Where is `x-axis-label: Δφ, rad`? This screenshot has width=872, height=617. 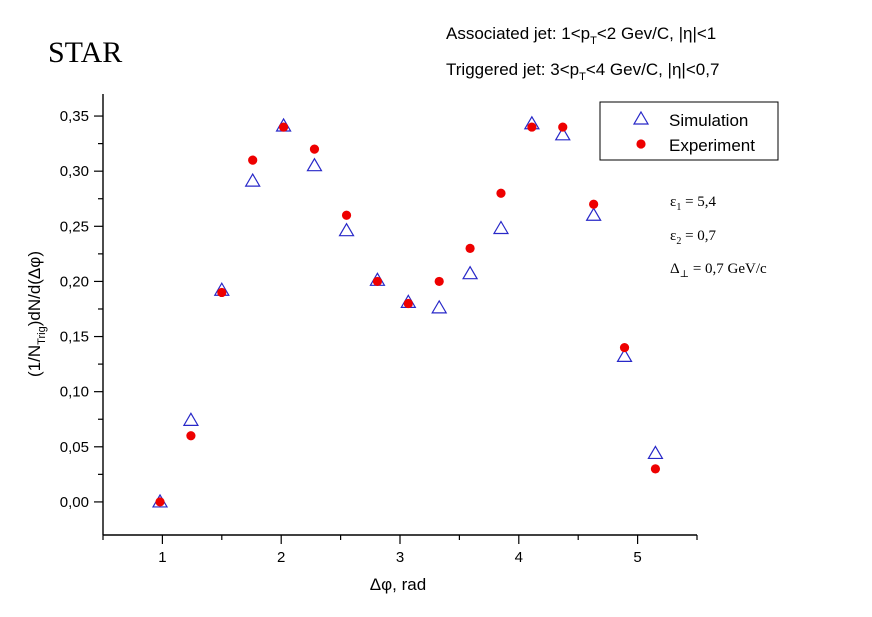 x-axis-label: Δφ, rad is located at coordinates (398, 584).